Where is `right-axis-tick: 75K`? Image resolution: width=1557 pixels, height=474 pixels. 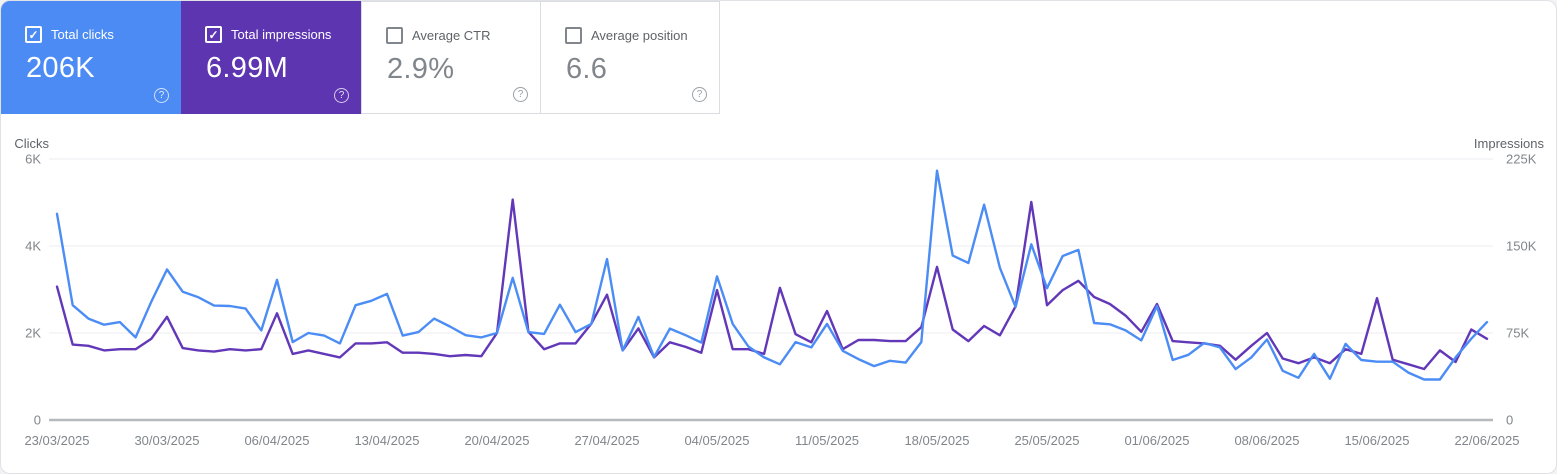 right-axis-tick: 75K is located at coordinates (1517, 333).